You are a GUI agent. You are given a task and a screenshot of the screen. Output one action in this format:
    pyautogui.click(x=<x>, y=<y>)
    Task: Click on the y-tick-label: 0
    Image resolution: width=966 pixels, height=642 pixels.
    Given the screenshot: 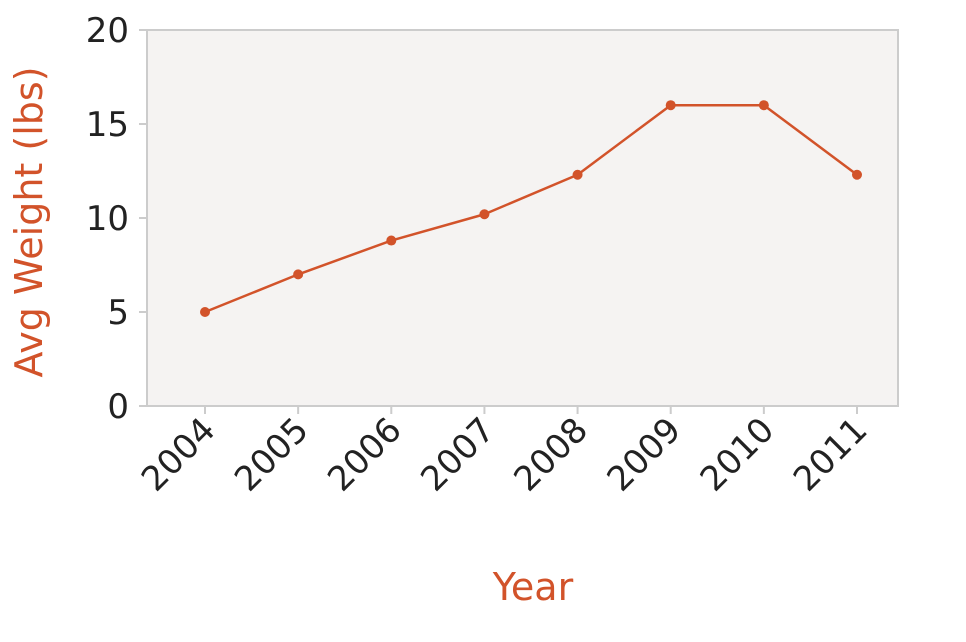 What is the action you would take?
    pyautogui.click(x=118, y=407)
    